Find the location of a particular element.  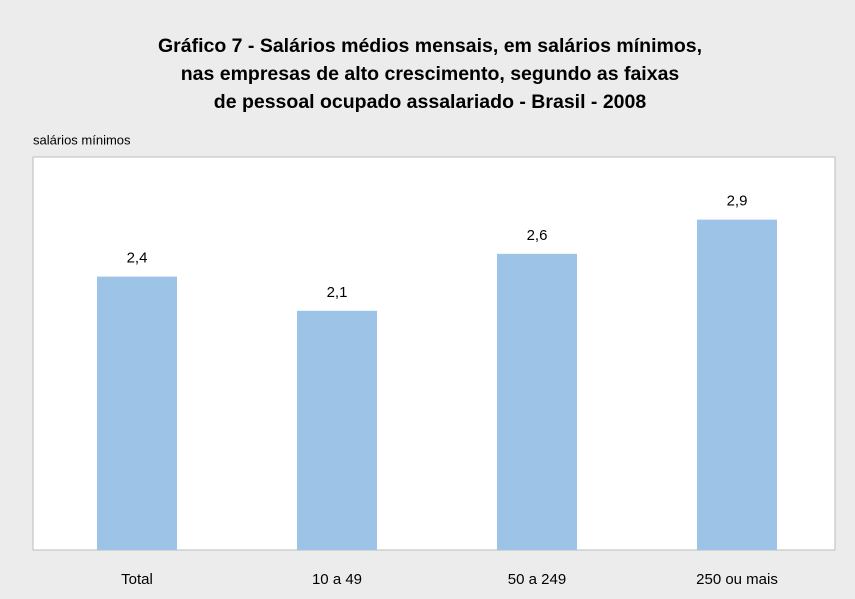

data-label: 2,9 is located at coordinates (737, 201).